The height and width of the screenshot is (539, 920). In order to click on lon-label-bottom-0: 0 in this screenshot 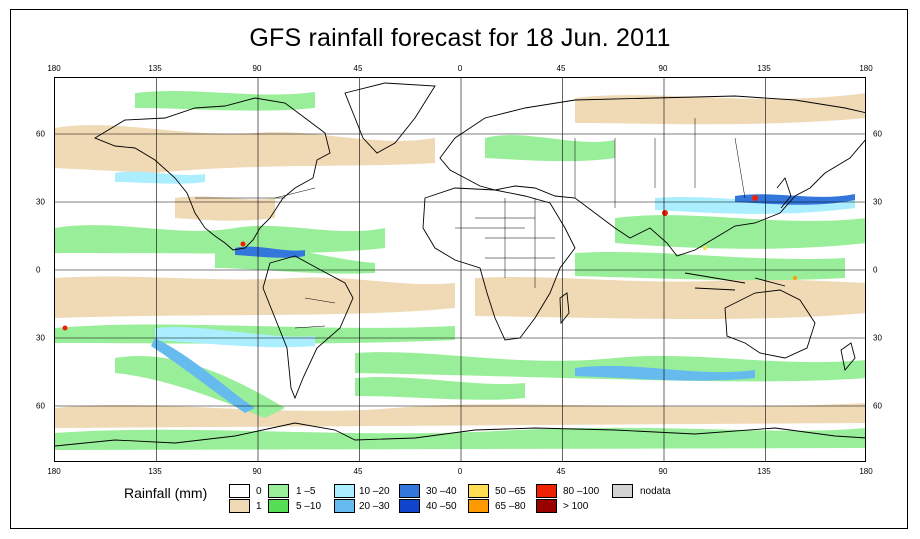, I will do `click(460, 471)`.